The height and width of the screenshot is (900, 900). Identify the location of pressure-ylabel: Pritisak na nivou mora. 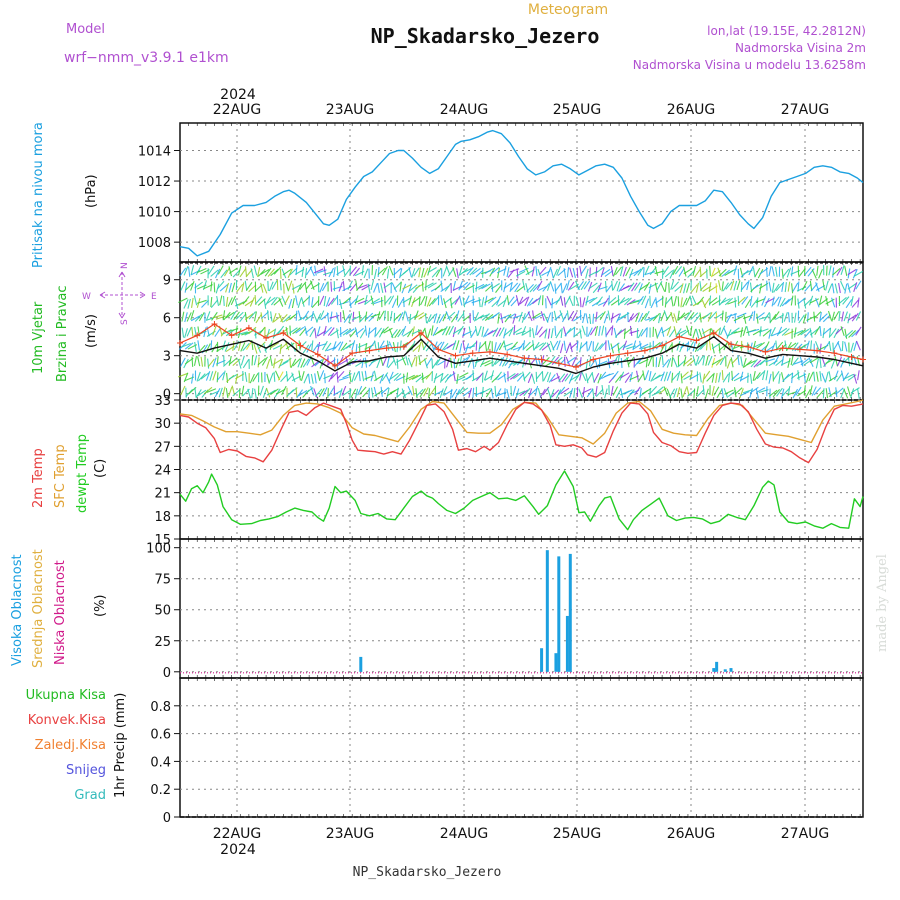
(38, 195).